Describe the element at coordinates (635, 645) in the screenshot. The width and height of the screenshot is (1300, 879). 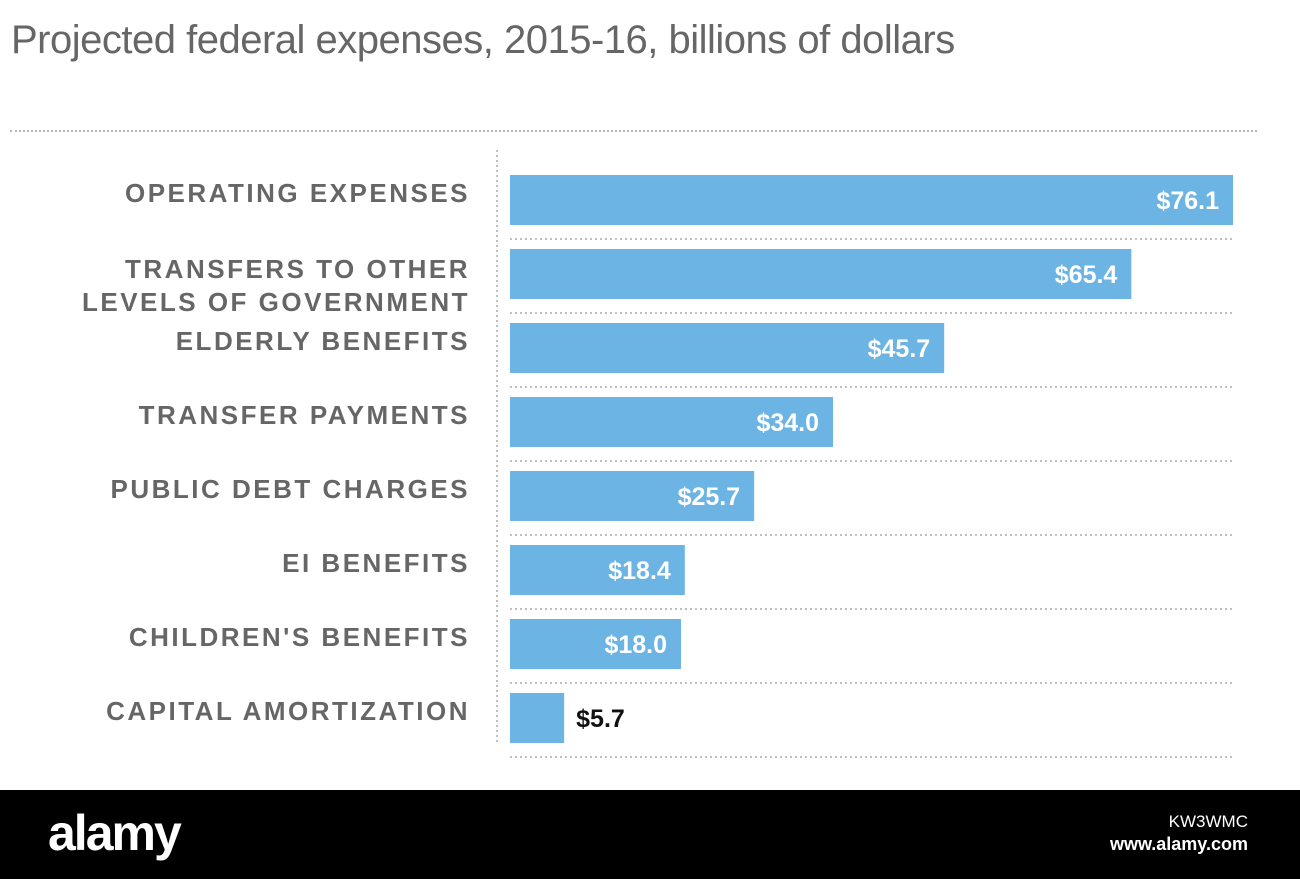
I see `value-label: $18.0` at that location.